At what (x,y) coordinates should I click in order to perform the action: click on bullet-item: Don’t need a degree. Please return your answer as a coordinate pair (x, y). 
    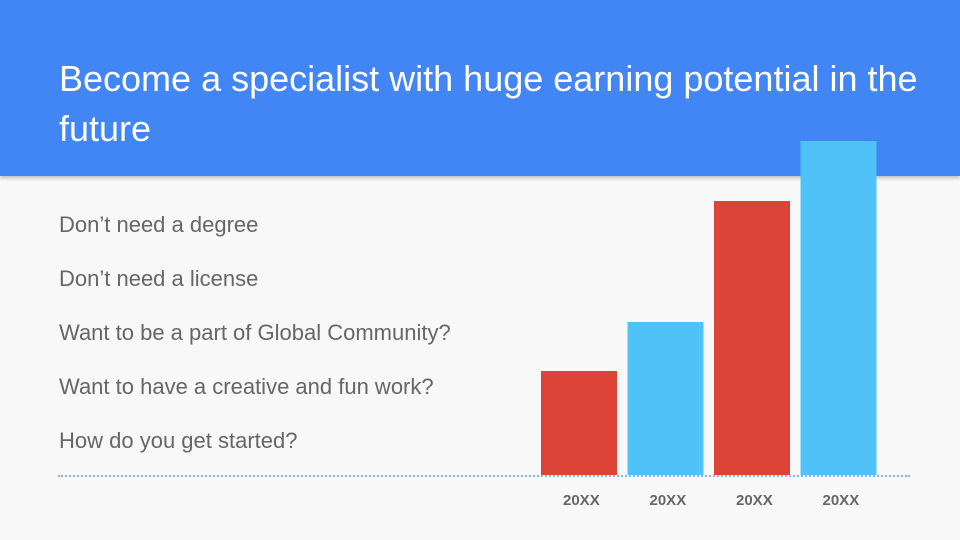
    Looking at the image, I should click on (159, 224).